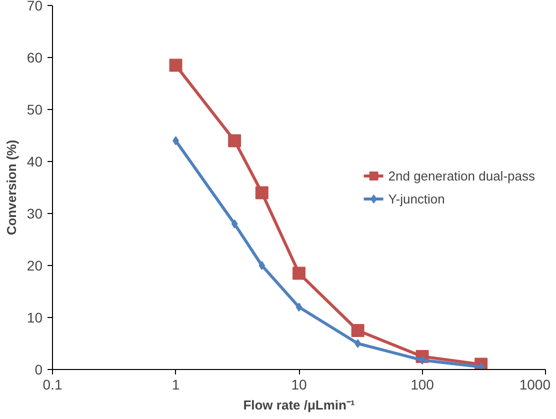 This screenshot has width=556, height=419. What do you see at coordinates (11, 188) in the screenshot?
I see `y-axis-title: Conversion (%)` at bounding box center [11, 188].